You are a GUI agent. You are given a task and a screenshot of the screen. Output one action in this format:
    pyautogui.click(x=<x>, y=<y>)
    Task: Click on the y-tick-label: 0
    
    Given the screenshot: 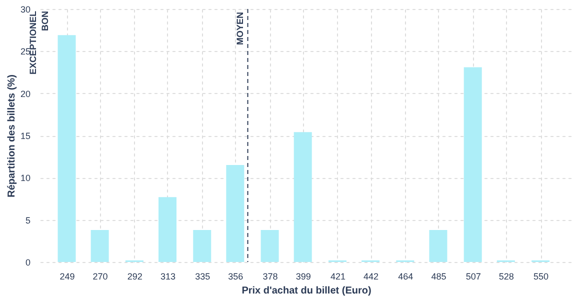 What is the action you would take?
    pyautogui.click(x=27, y=263)
    